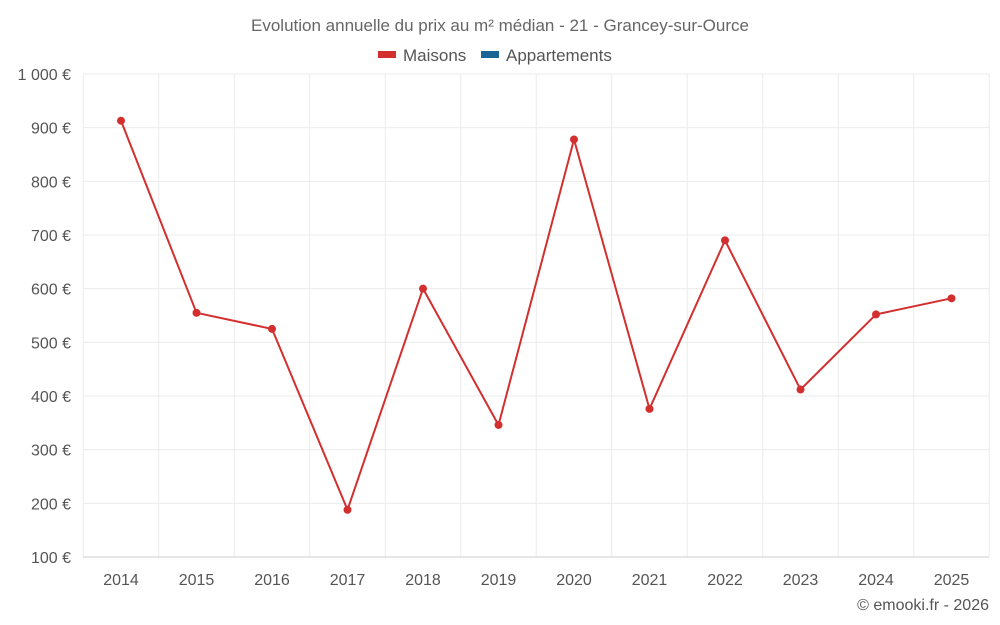 This screenshot has width=1000, height=625. Describe the element at coordinates (498, 424) in the screenshot. I see `data-point-maisons-2019` at that location.